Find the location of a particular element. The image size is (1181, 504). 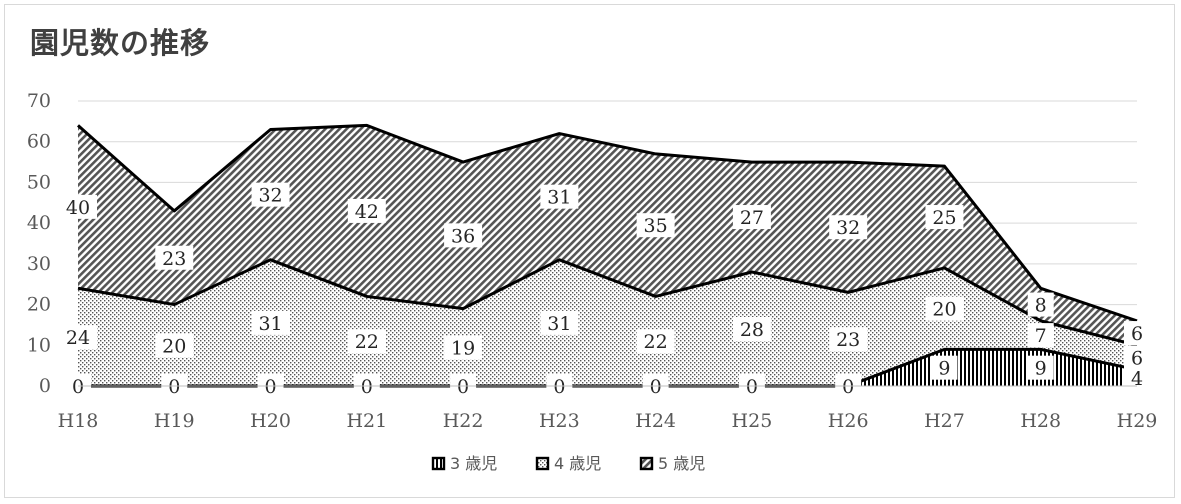

data-label: 40 is located at coordinates (78, 208).